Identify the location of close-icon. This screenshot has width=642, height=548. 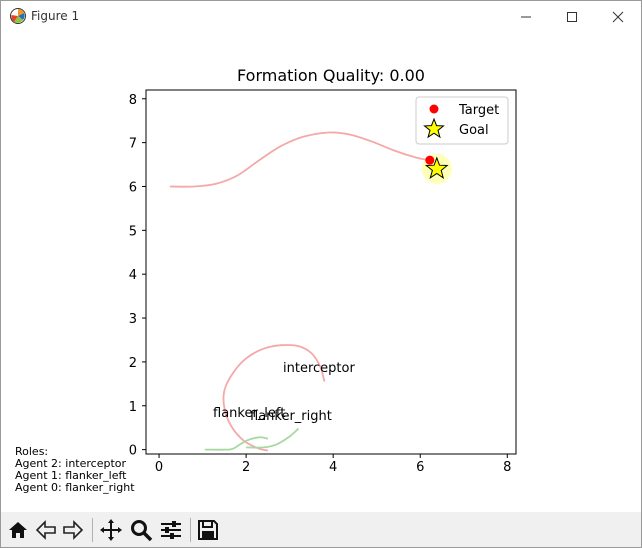
(618, 16).